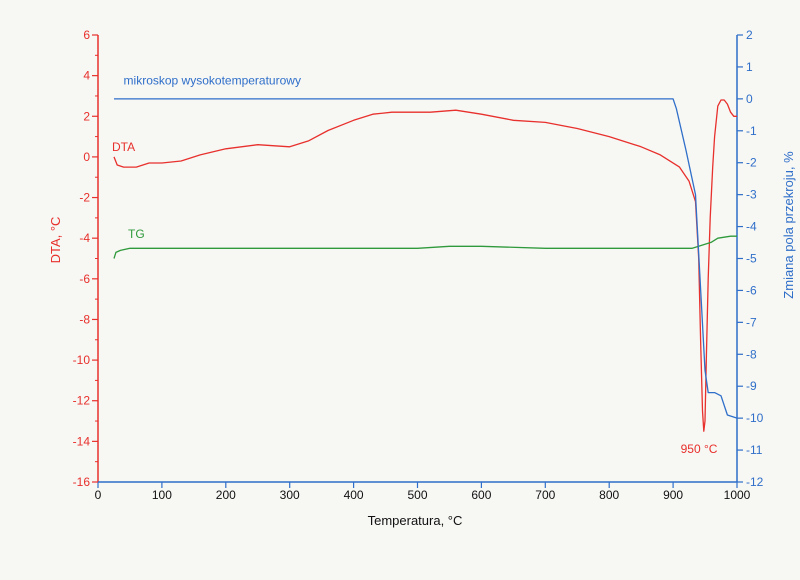 The image size is (800, 580). I want to click on x-tick-label: 600, so click(481, 495).